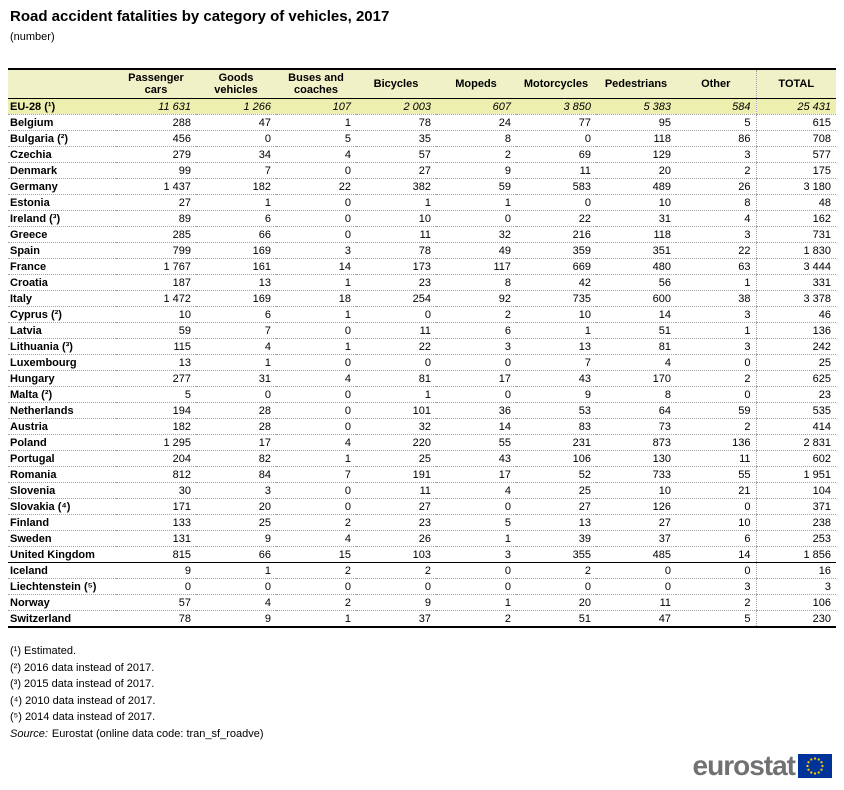 The height and width of the screenshot is (790, 844). What do you see at coordinates (422, 298) in the screenshot?
I see `table-row: Italy 1 472 169 18 254 92 735 600 38 3 378` at bounding box center [422, 298].